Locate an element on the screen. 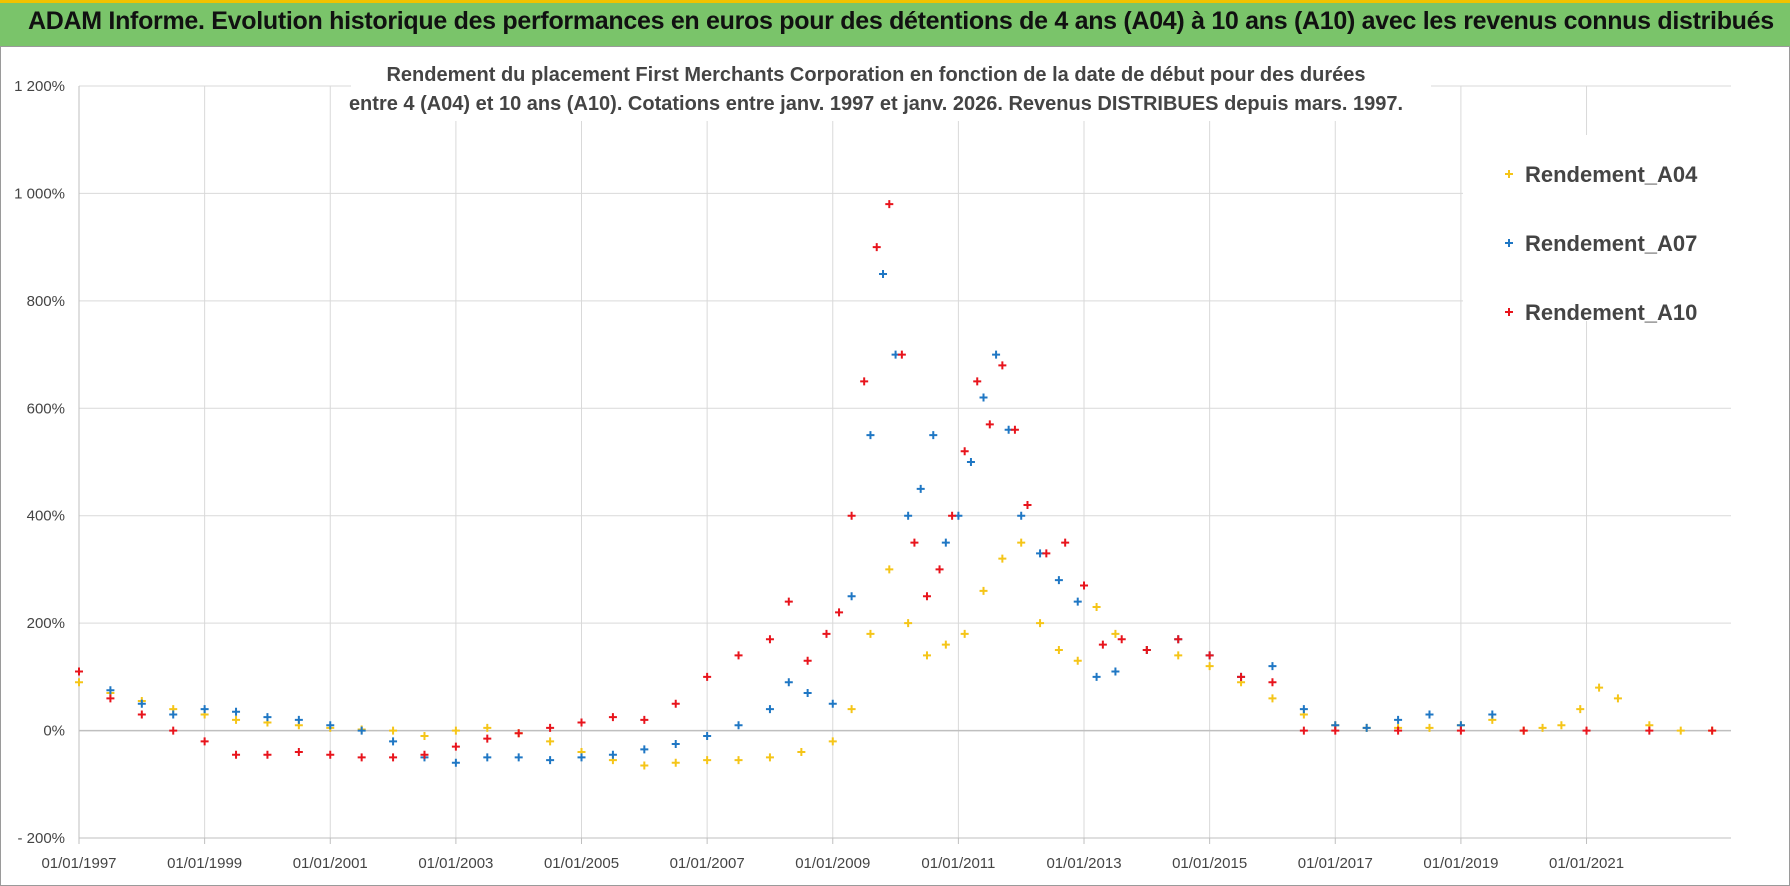  y-tick-label: 600% is located at coordinates (46, 408).